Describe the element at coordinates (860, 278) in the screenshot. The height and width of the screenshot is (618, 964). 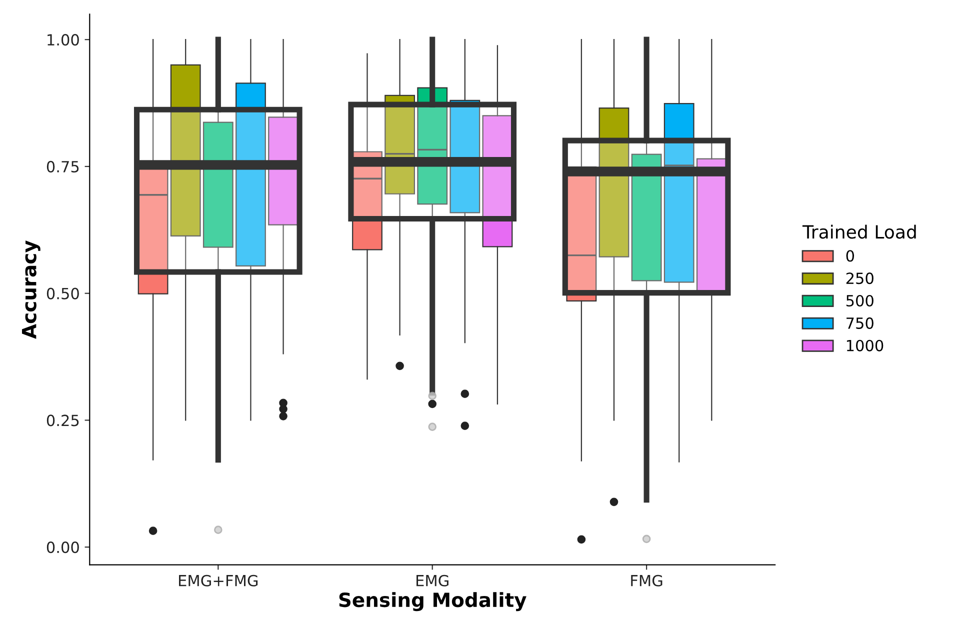
I see `legend-label: 250` at that location.